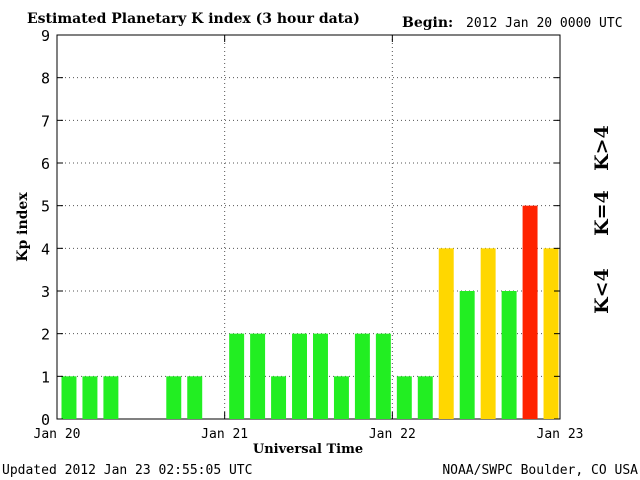 The width and height of the screenshot is (640, 480). Describe the element at coordinates (45, 249) in the screenshot. I see `y-tick-label: 4` at that location.